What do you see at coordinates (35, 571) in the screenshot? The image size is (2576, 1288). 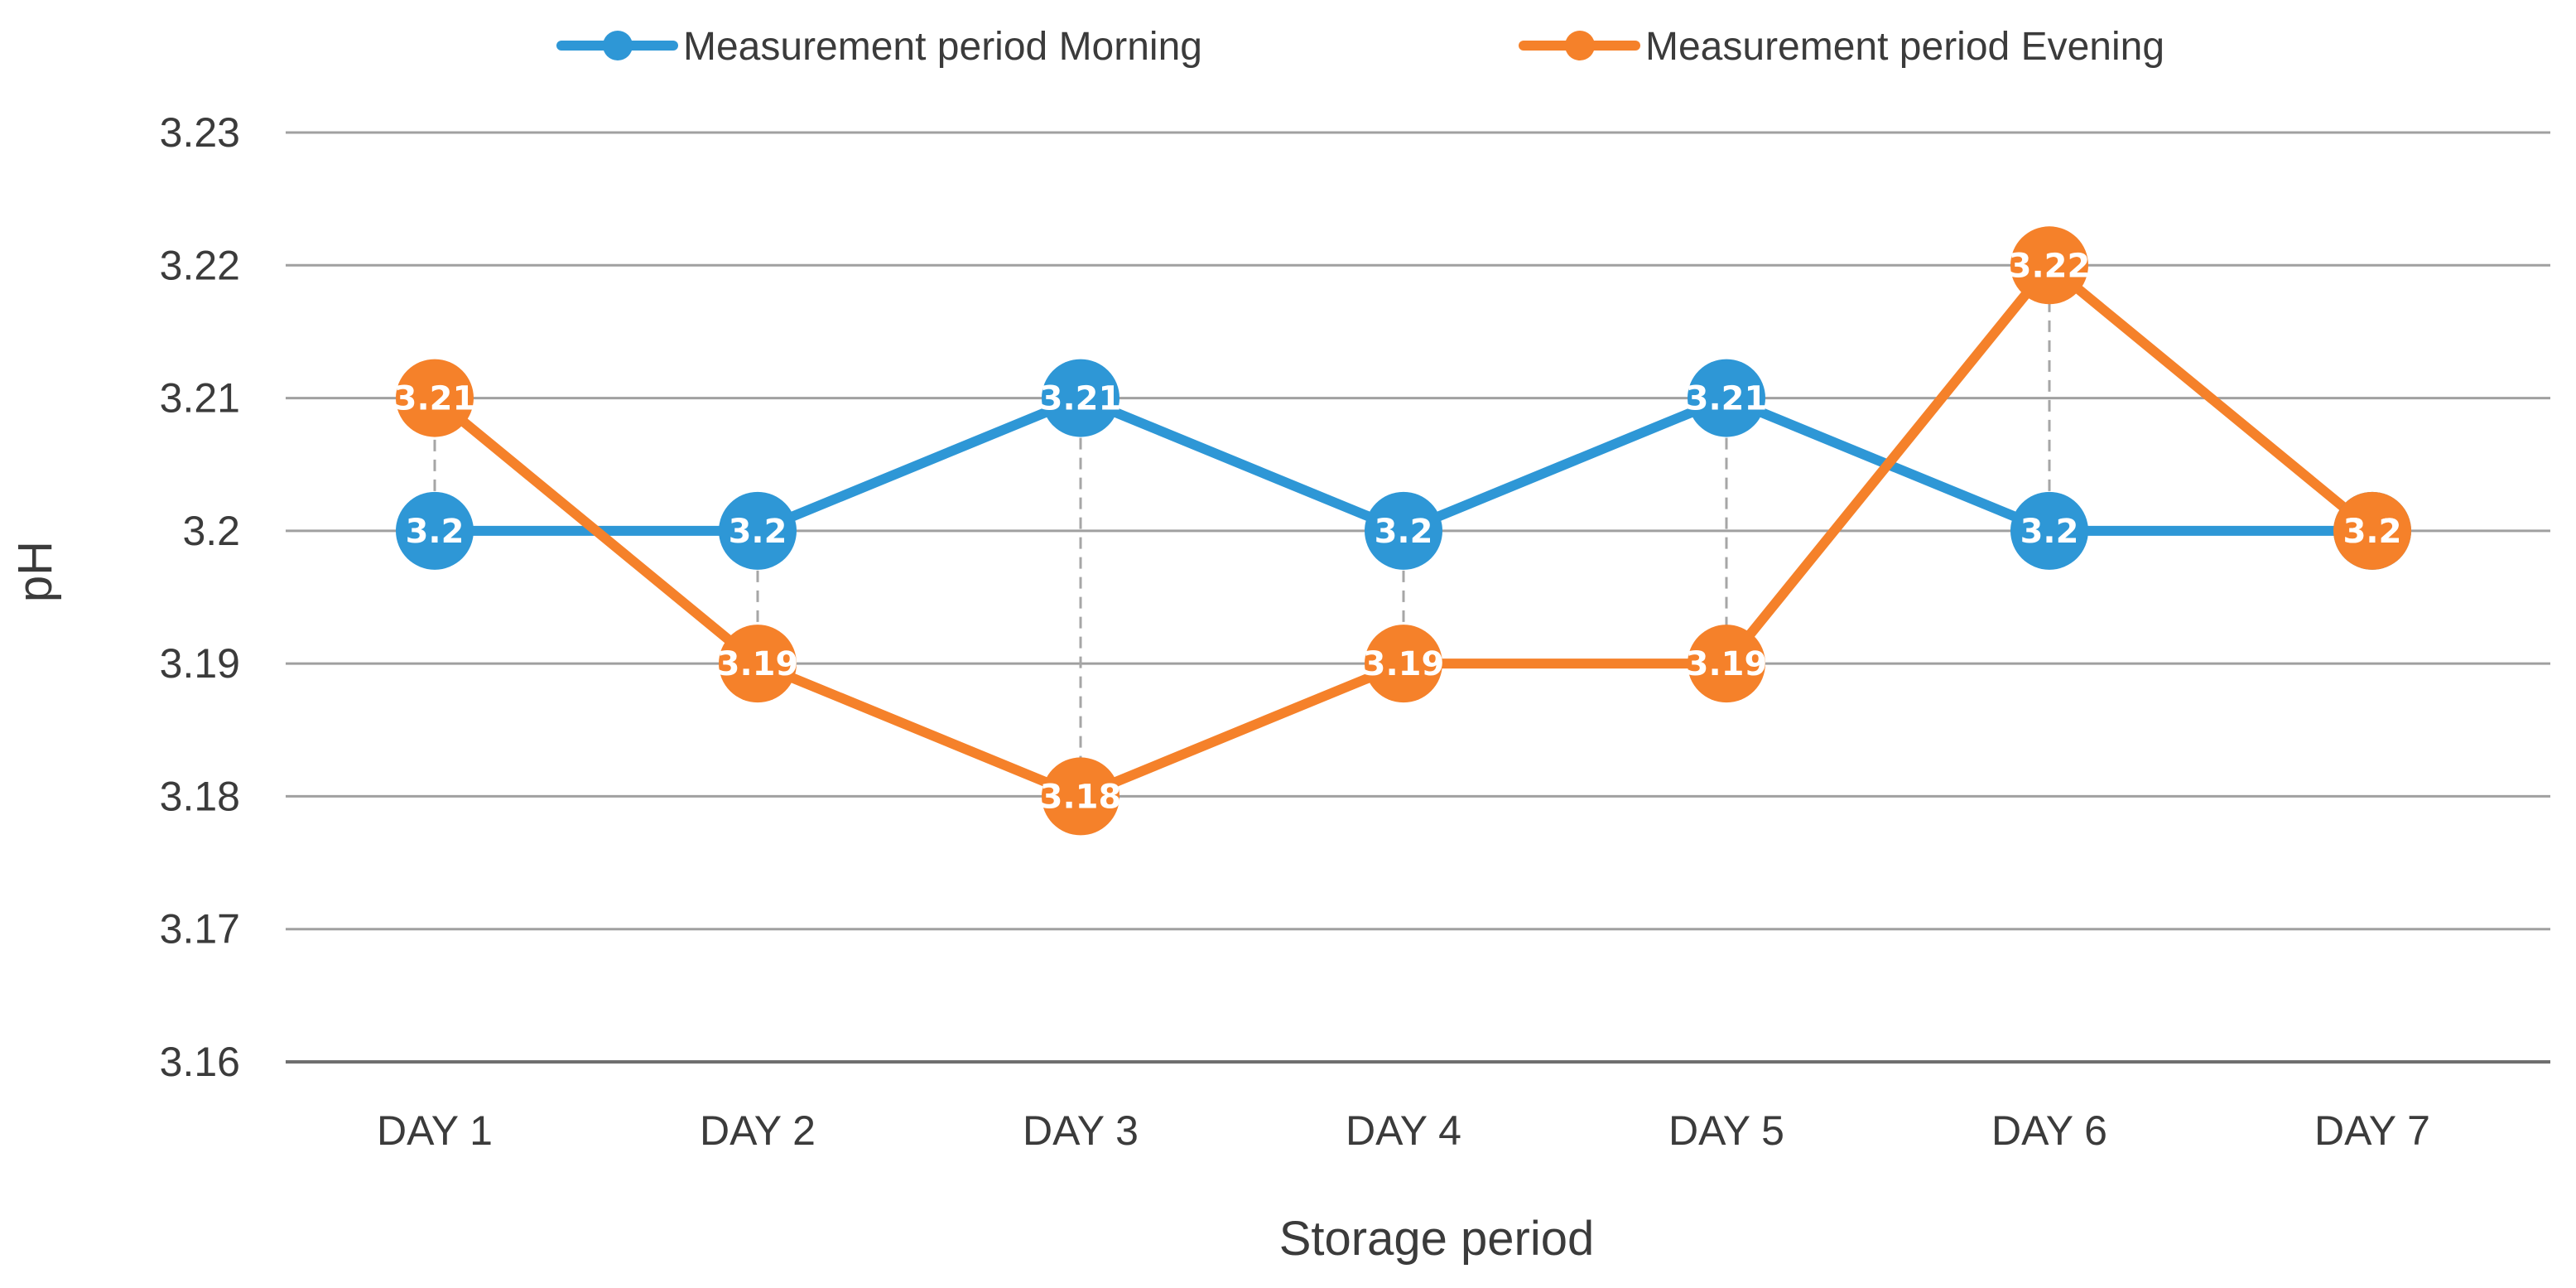 I see `y-axis-title: pH` at bounding box center [35, 571].